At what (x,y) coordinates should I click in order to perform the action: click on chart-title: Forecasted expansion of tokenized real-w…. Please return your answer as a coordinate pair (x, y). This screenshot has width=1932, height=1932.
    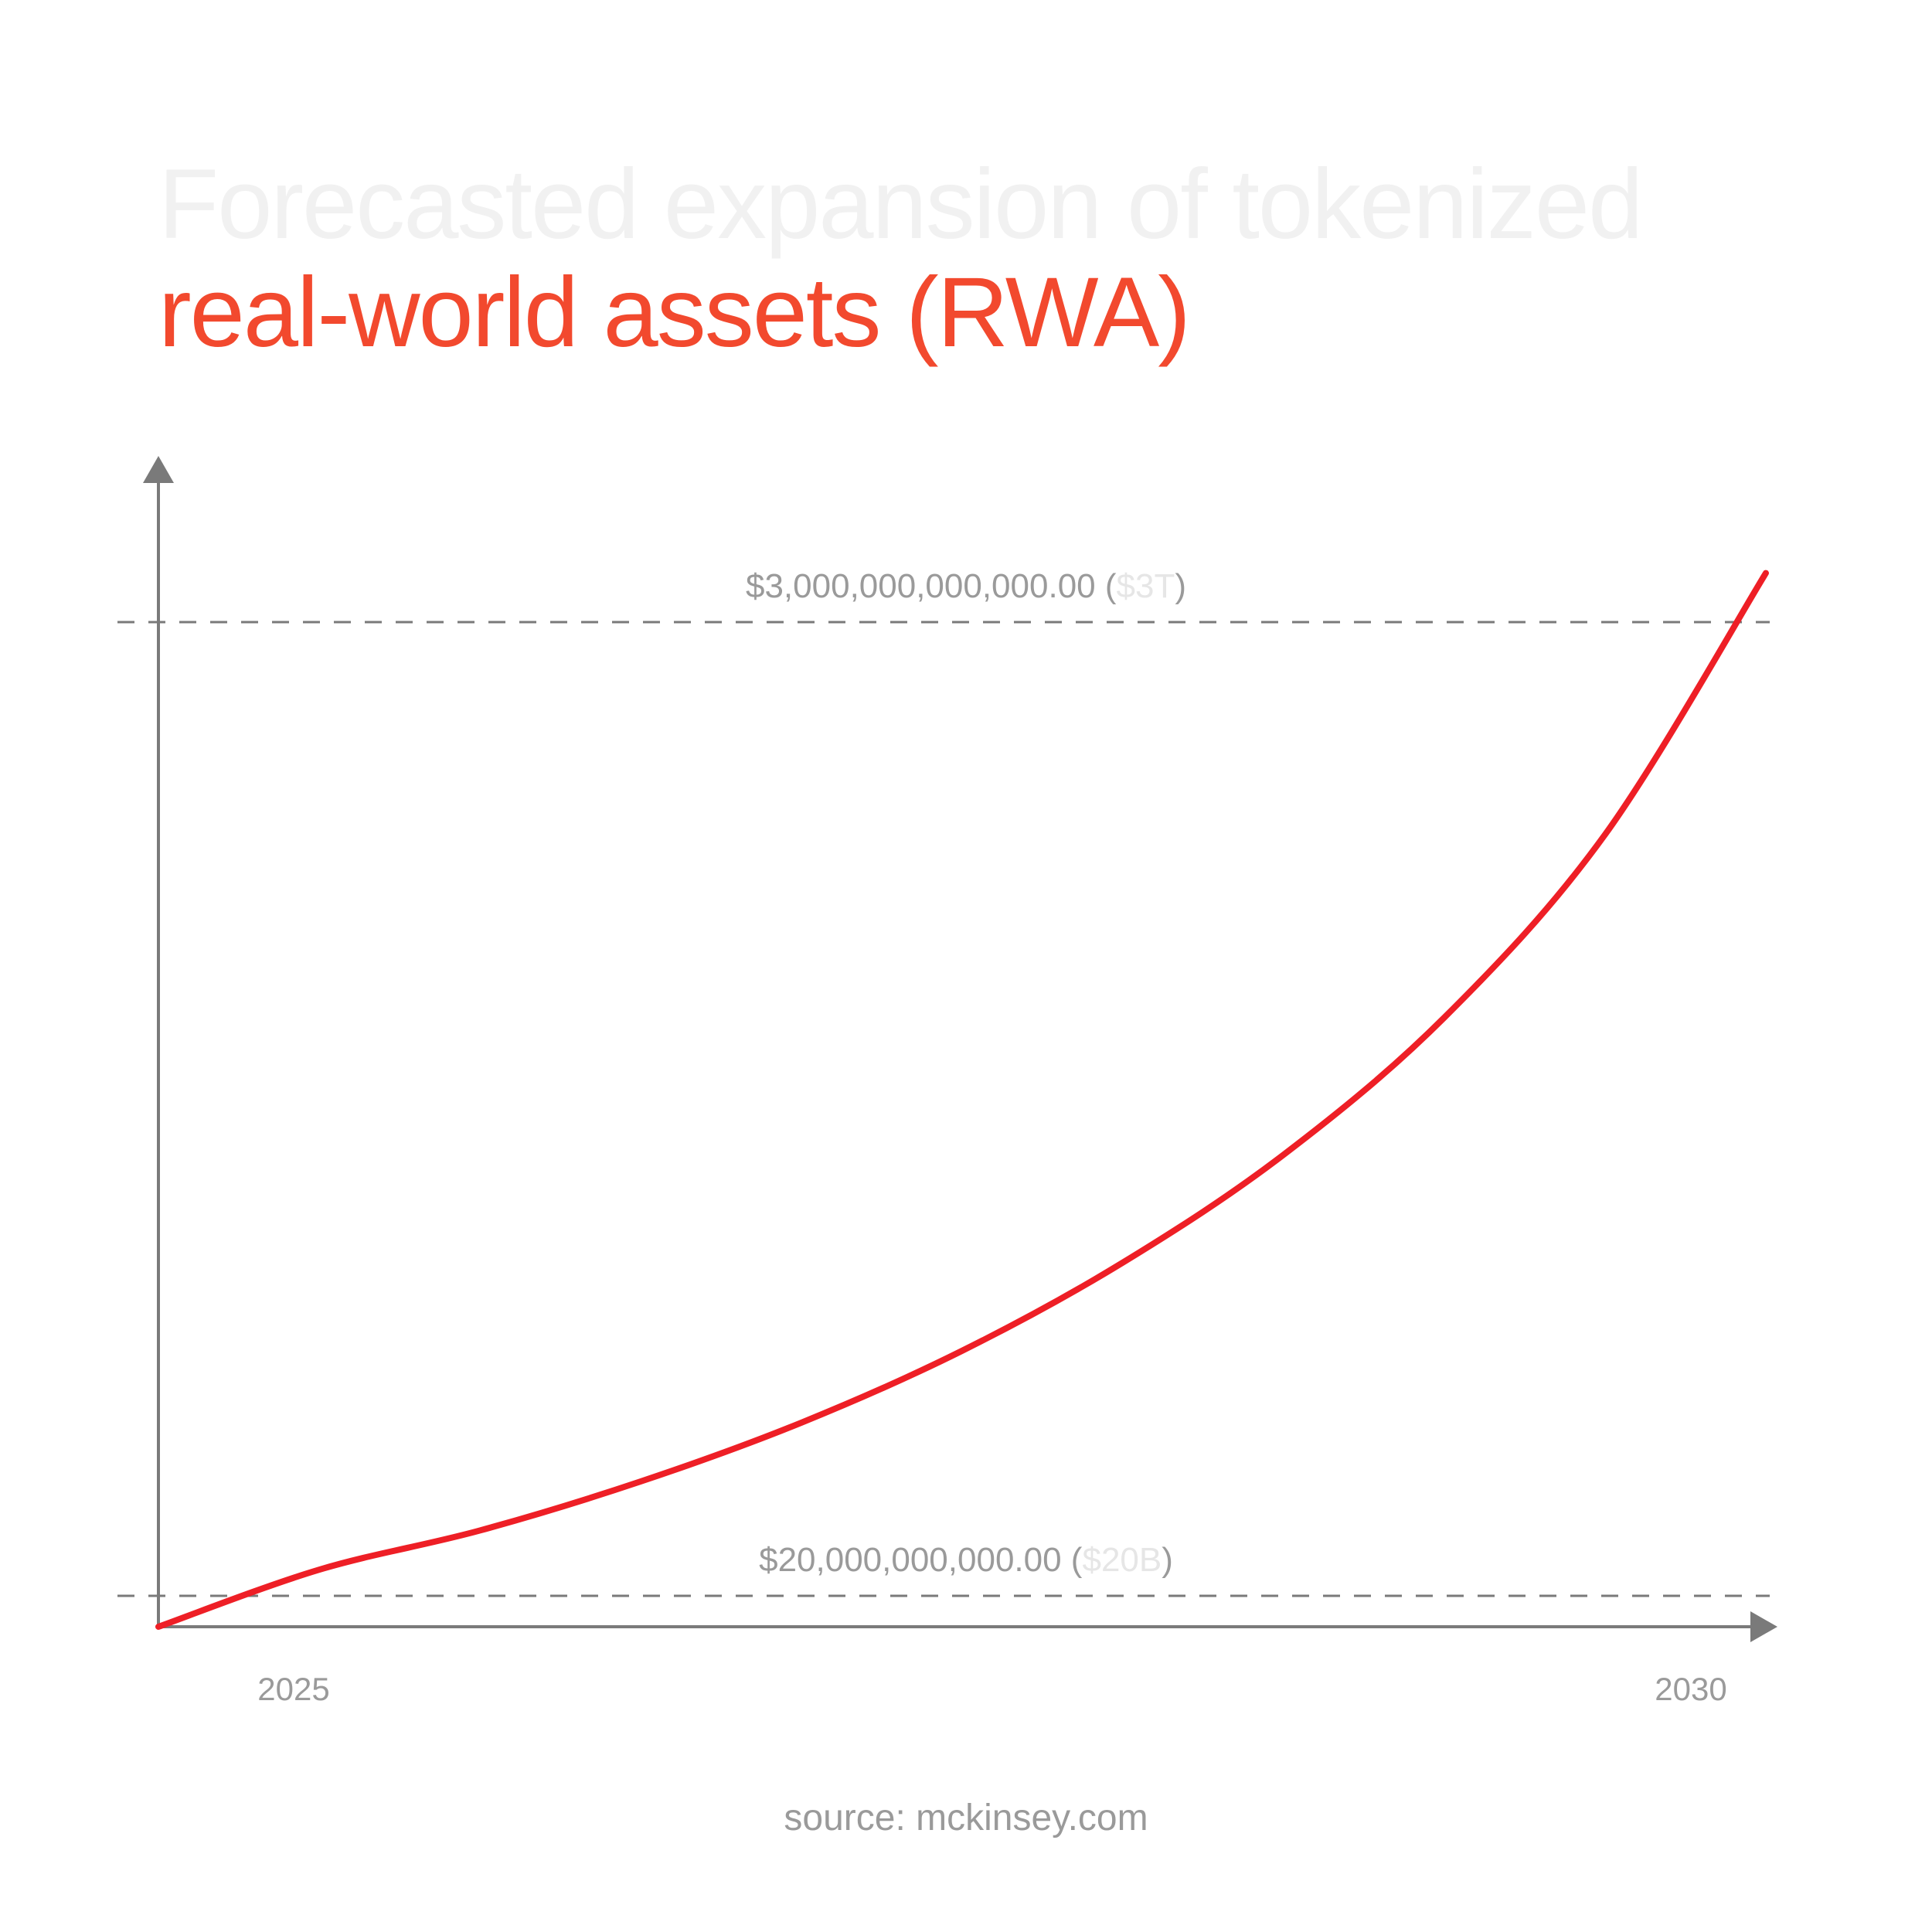
    Looking at the image, I should click on (970, 259).